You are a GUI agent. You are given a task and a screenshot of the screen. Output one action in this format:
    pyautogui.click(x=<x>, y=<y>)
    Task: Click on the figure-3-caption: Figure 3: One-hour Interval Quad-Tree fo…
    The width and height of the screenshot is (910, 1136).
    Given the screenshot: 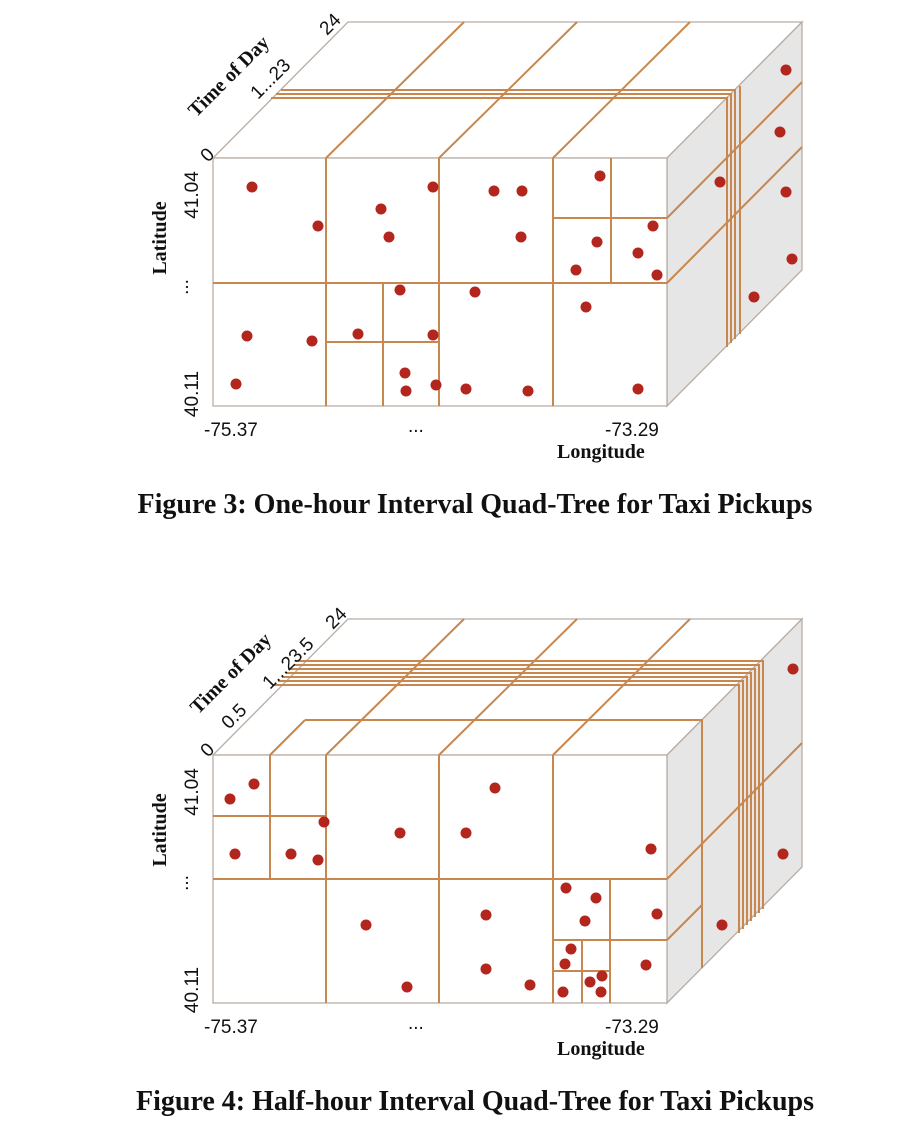 What is the action you would take?
    pyautogui.click(x=475, y=504)
    